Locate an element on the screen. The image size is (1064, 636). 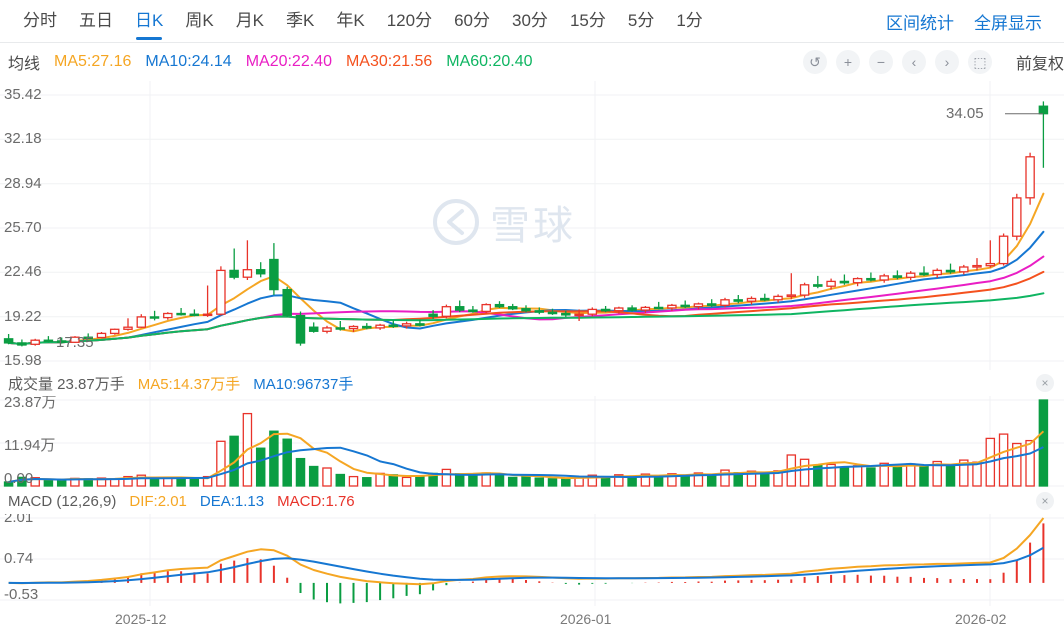
x-axis-tick-2: 2026-02 is located at coordinates (981, 619).